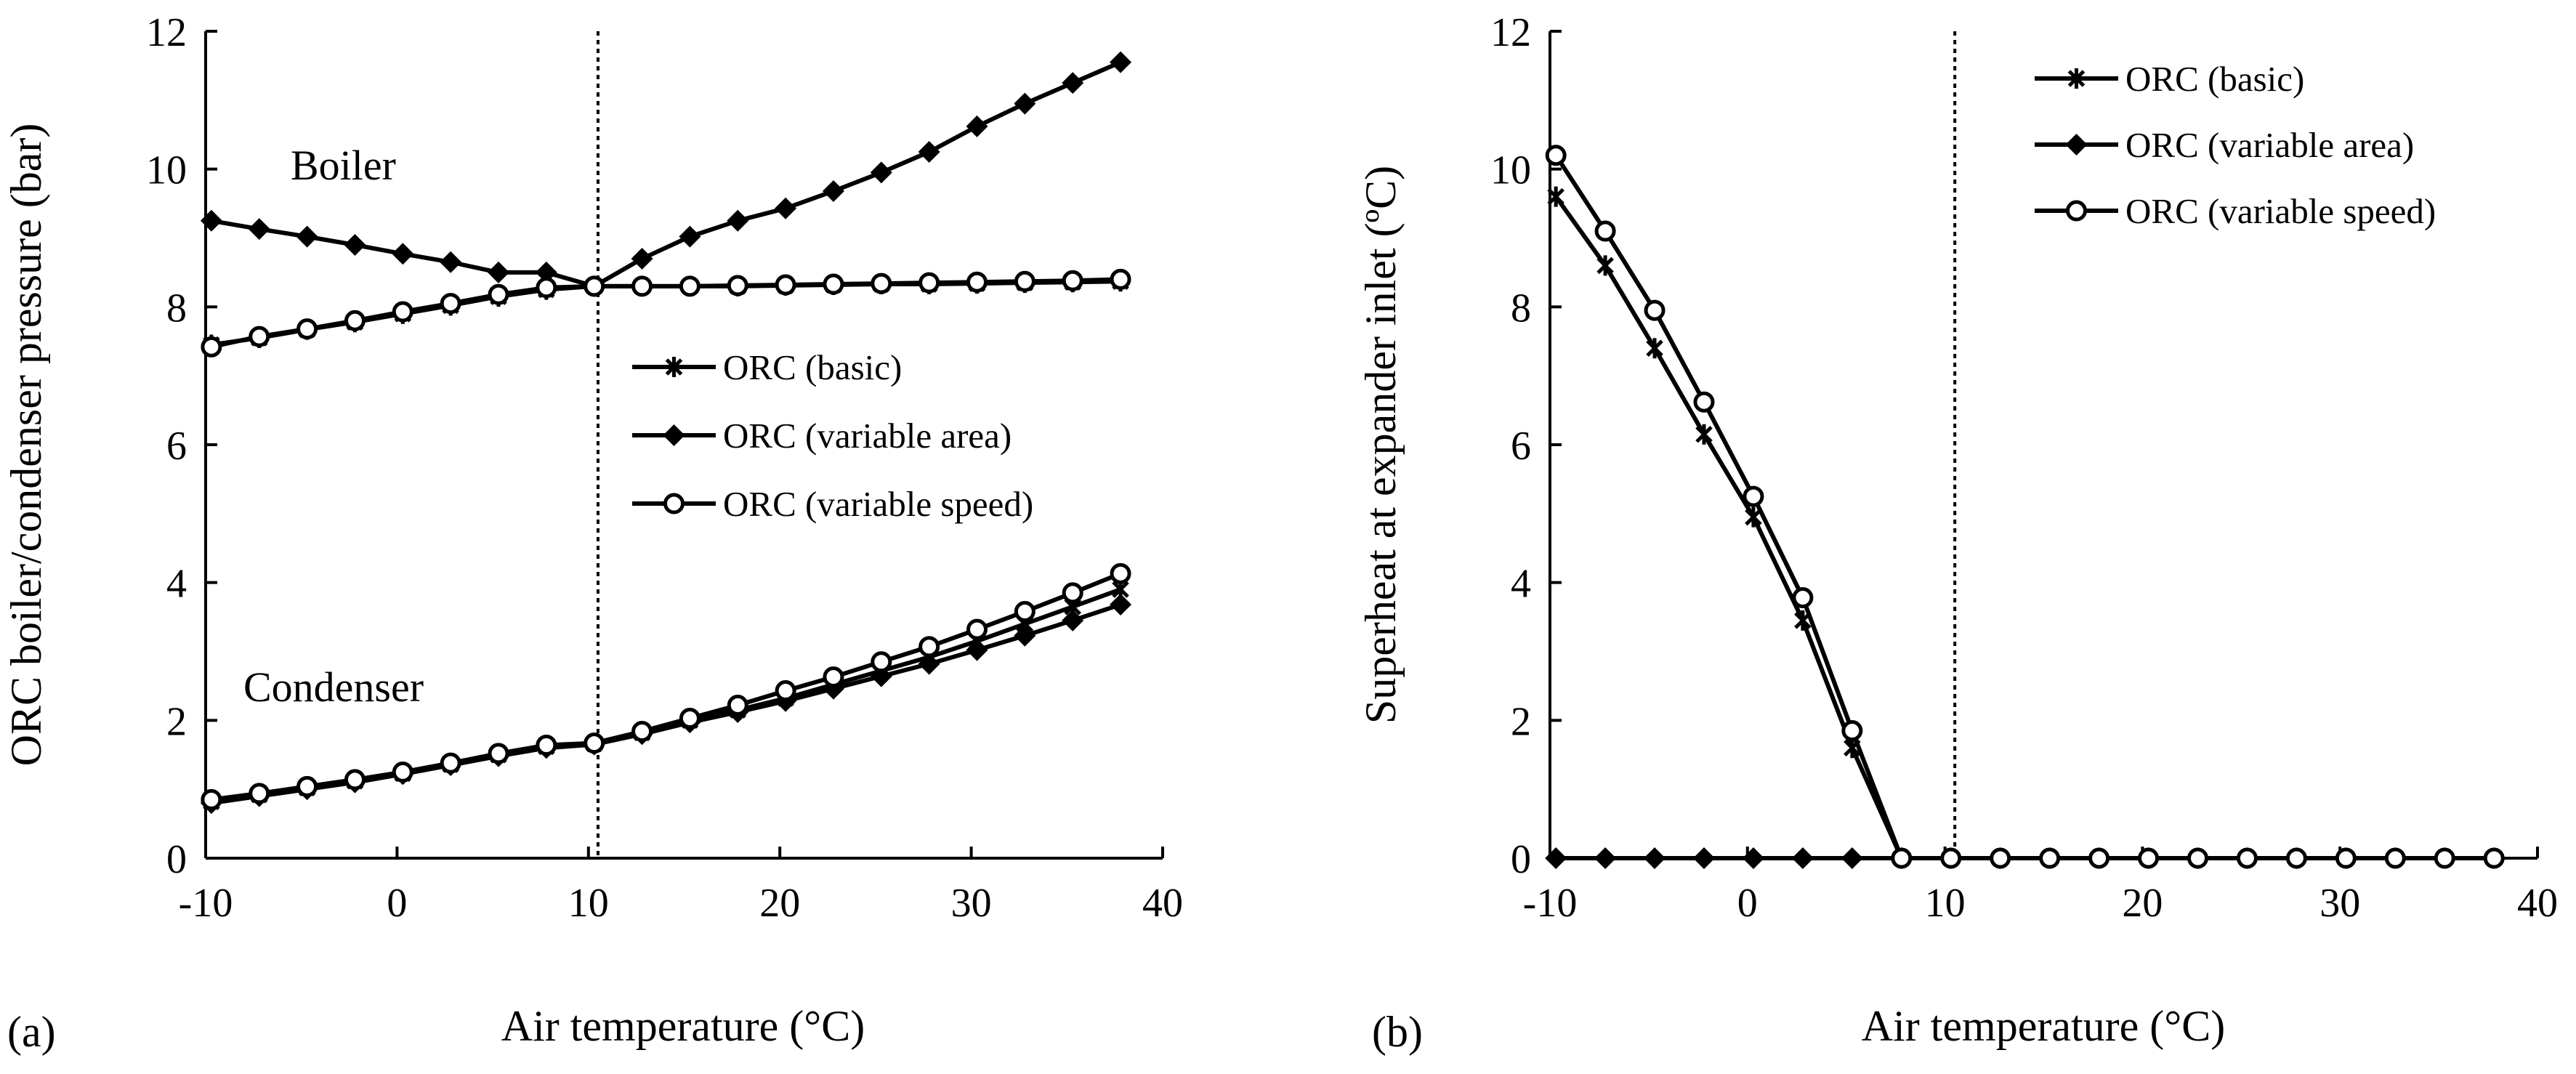  I want to click on x-tick-label: 30, so click(972, 903).